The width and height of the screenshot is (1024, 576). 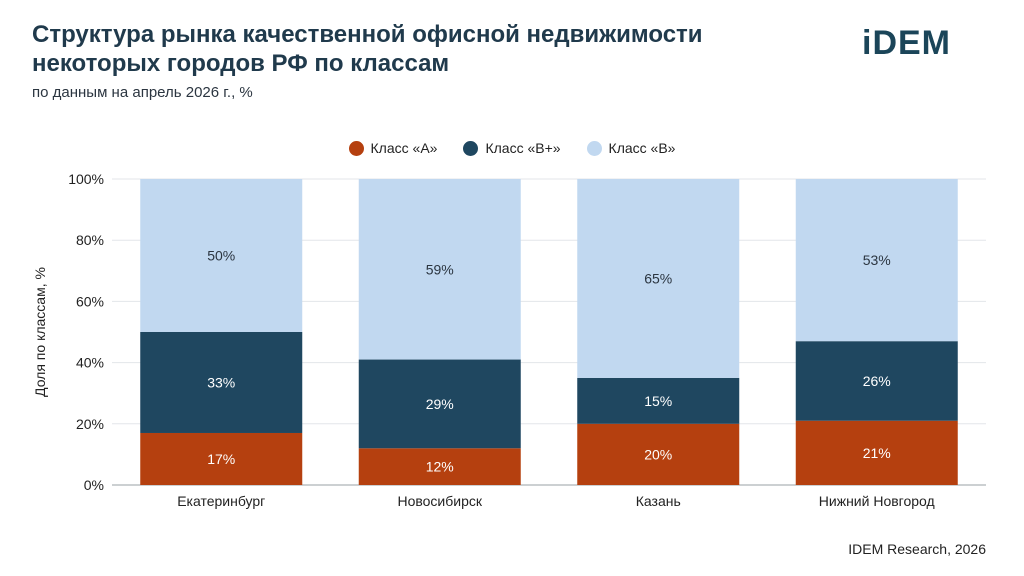 I want to click on data-label: 26%, so click(x=877, y=381).